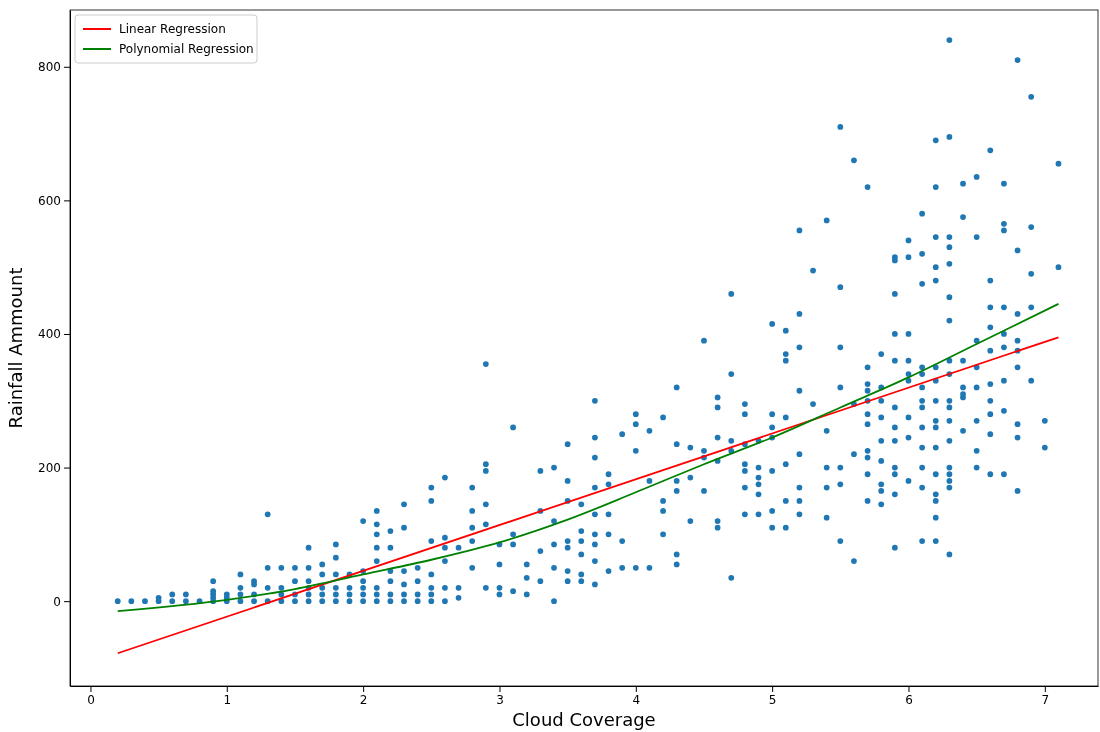  Describe the element at coordinates (49, 334) in the screenshot. I see `y-tick-label: 400` at that location.